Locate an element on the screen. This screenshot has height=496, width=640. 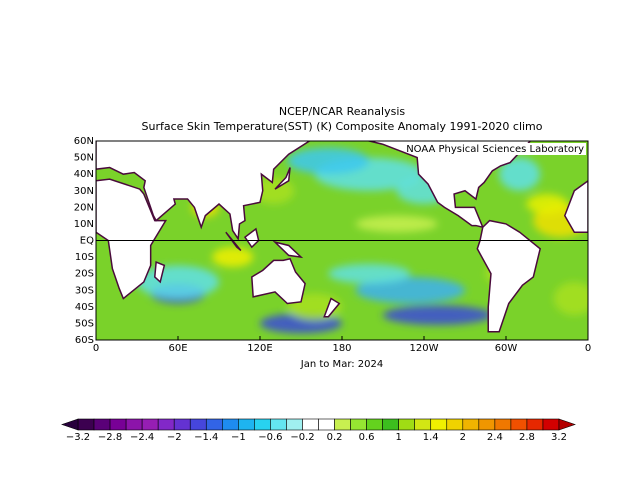
colorbar-label: 0.6 is located at coordinates (367, 437).